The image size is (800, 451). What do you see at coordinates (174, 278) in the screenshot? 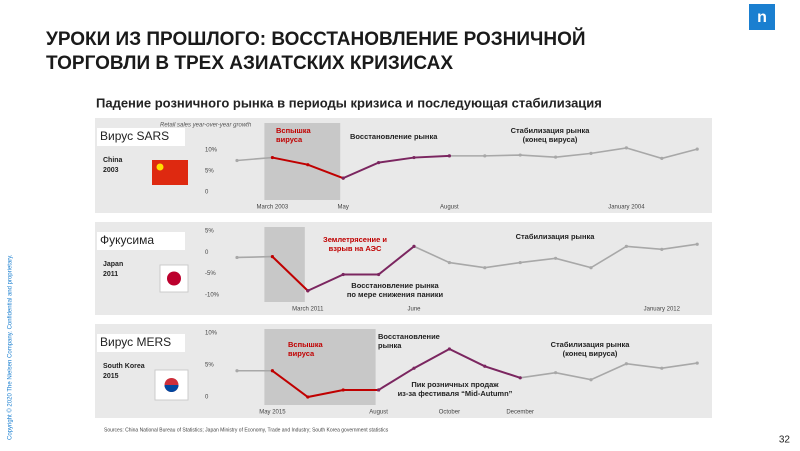
I see `flag-disc` at bounding box center [174, 278].